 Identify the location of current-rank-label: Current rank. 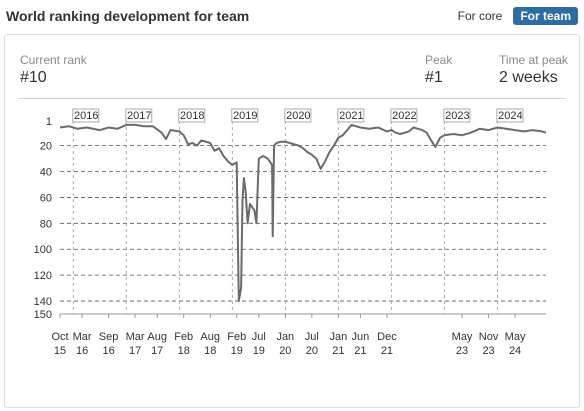
(53, 60).